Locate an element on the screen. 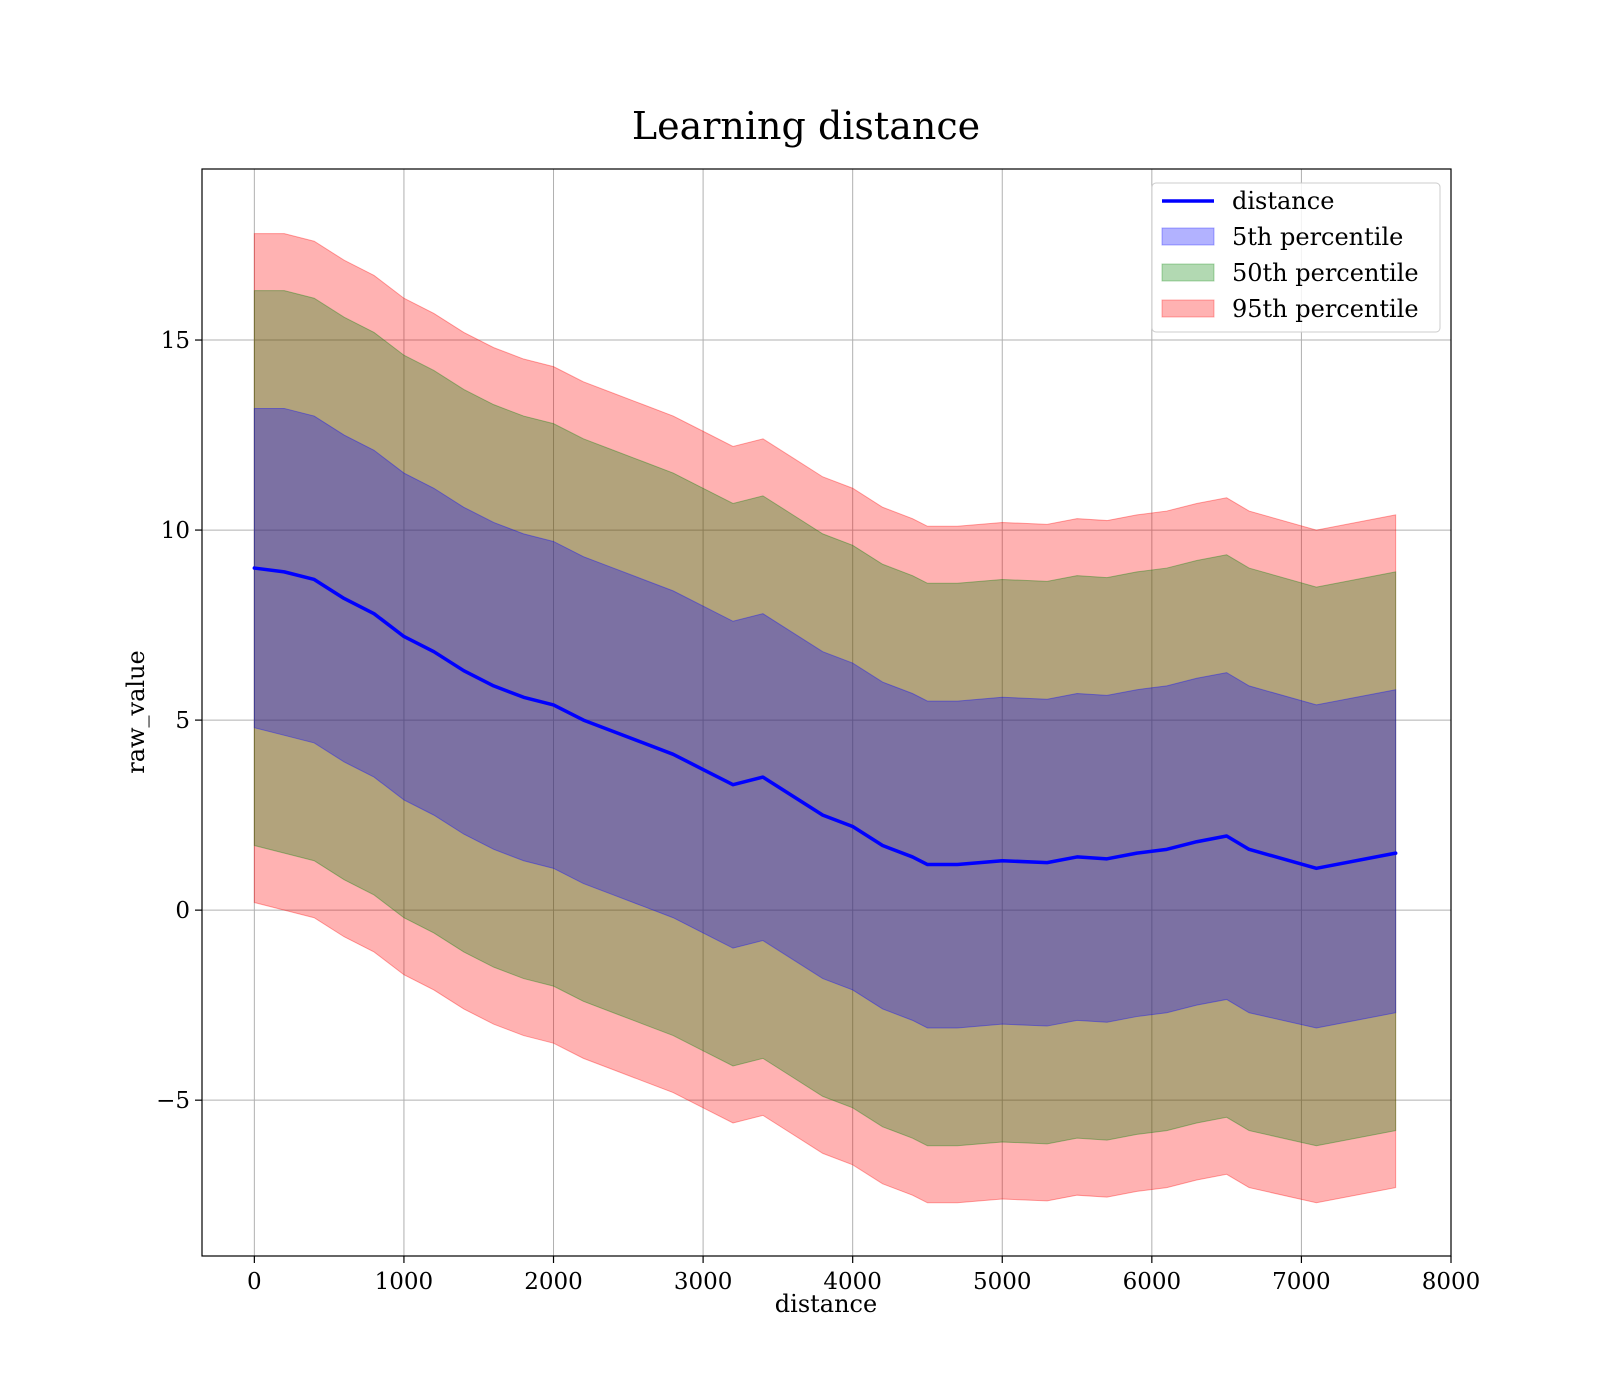  x-tick-label: 6000 is located at coordinates (1152, 1282).